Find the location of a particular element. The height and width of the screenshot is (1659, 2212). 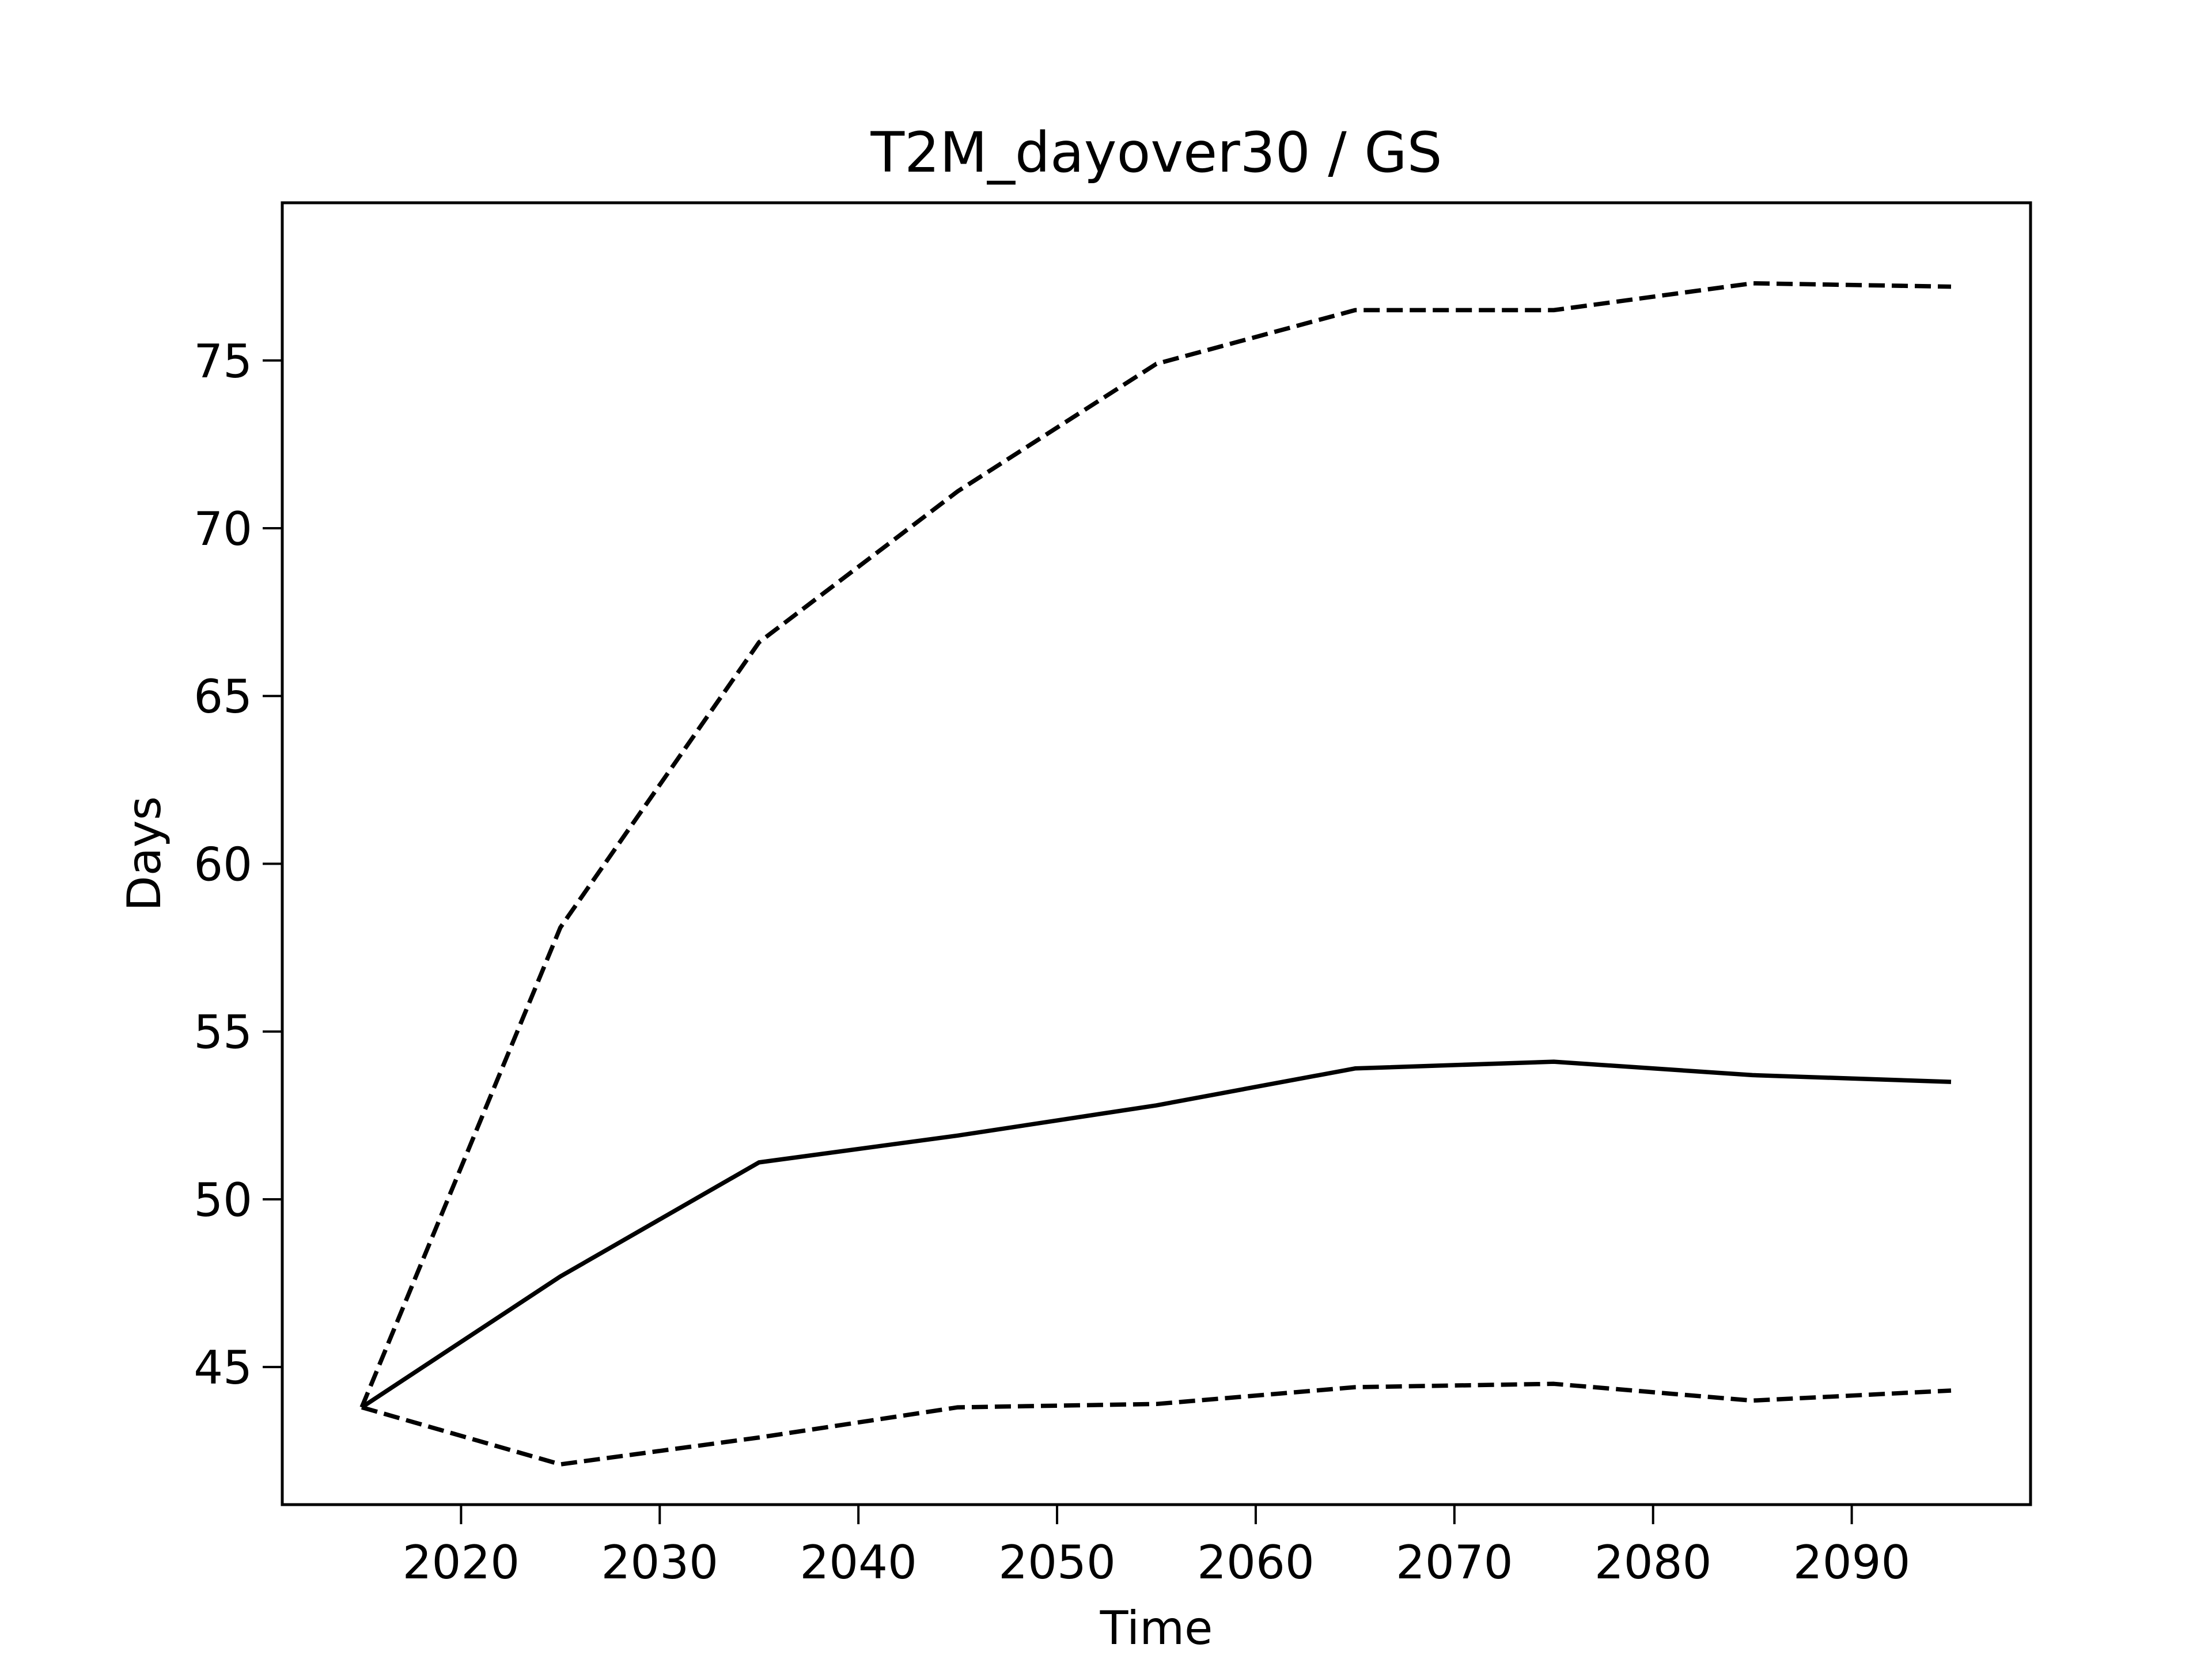

x-tick-label: 2090 is located at coordinates (1852, 1562).